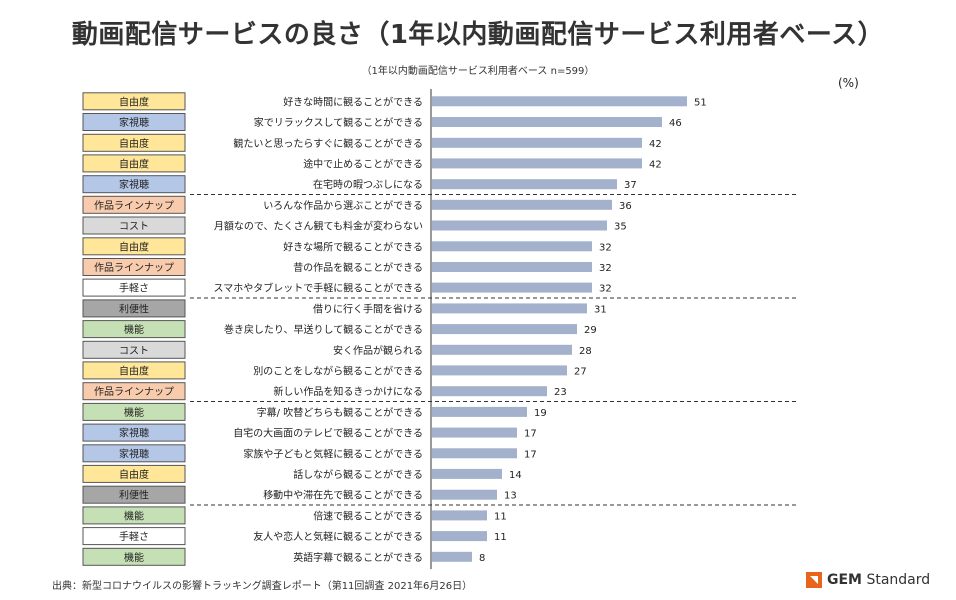  Describe the element at coordinates (510, 496) in the screenshot. I see `value-label: 13` at that location.